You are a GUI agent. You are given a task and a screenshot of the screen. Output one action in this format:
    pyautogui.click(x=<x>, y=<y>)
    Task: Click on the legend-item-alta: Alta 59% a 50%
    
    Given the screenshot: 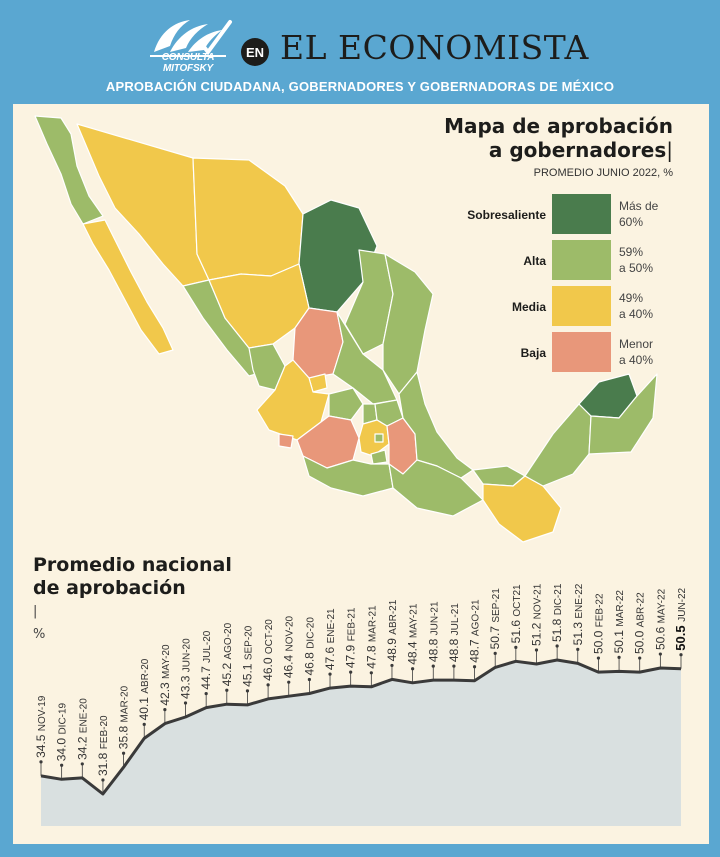 What is the action you would take?
    pyautogui.click(x=581, y=263)
    